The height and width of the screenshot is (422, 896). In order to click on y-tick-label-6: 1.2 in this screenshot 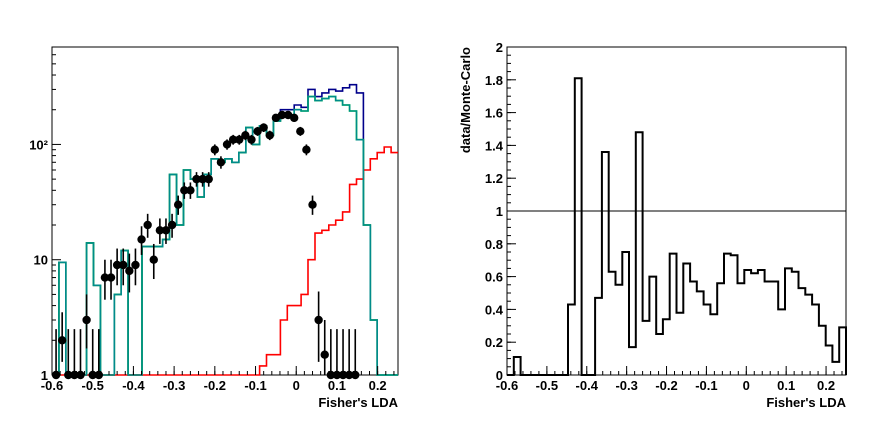, I will do `click(494, 178)`.